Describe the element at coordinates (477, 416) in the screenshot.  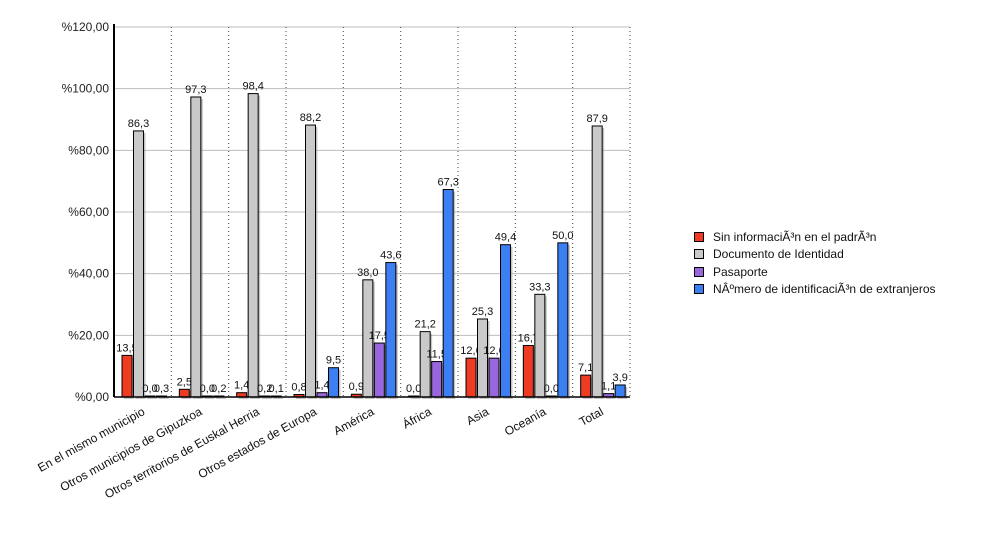
I see `x-category-label: Asia` at that location.